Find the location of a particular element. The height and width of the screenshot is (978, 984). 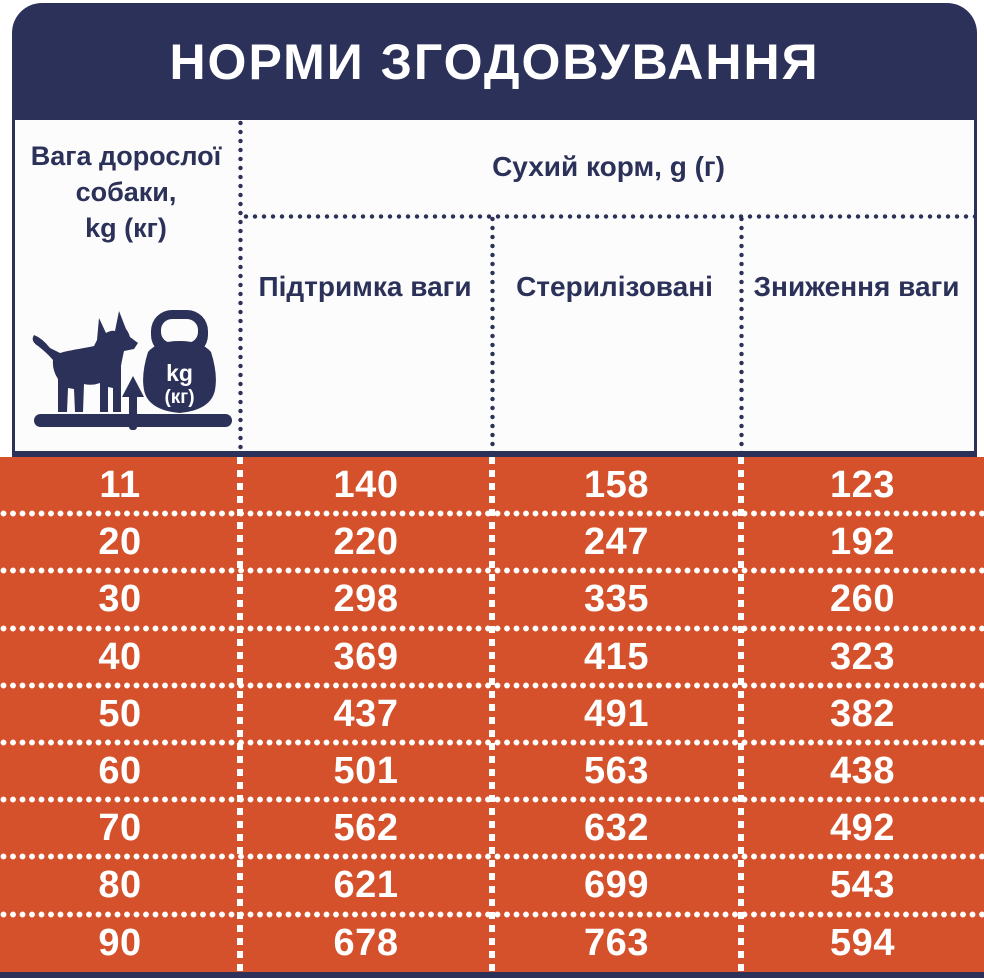

sterilized-value: 158 is located at coordinates (616, 485).